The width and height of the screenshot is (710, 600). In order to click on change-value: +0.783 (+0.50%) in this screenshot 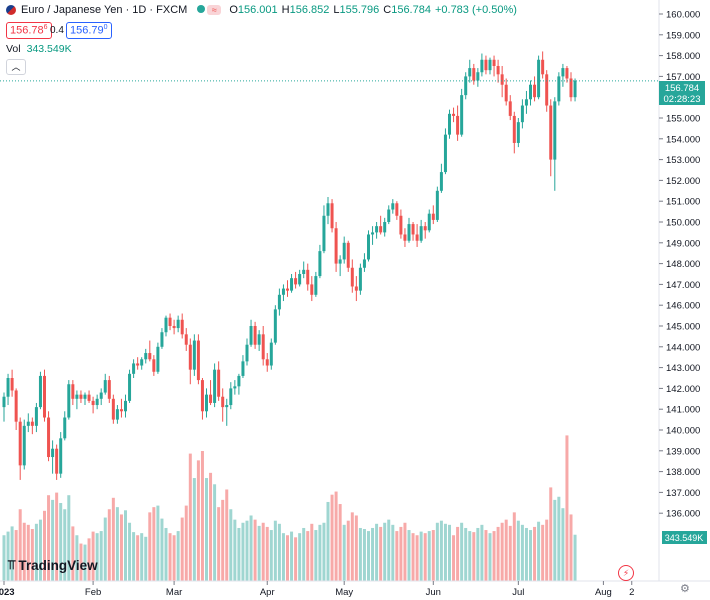, I will do `click(475, 10)`.